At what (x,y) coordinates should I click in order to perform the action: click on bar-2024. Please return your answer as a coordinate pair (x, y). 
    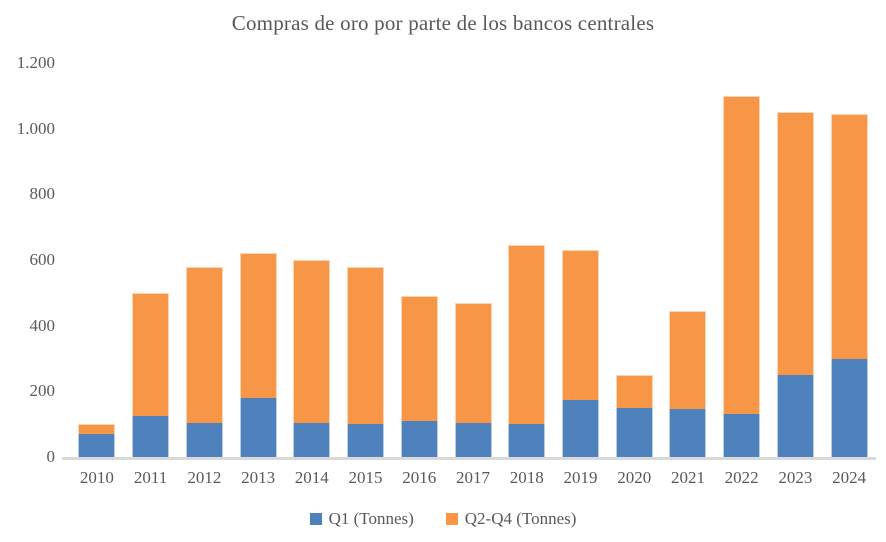
    Looking at the image, I should click on (849, 260).